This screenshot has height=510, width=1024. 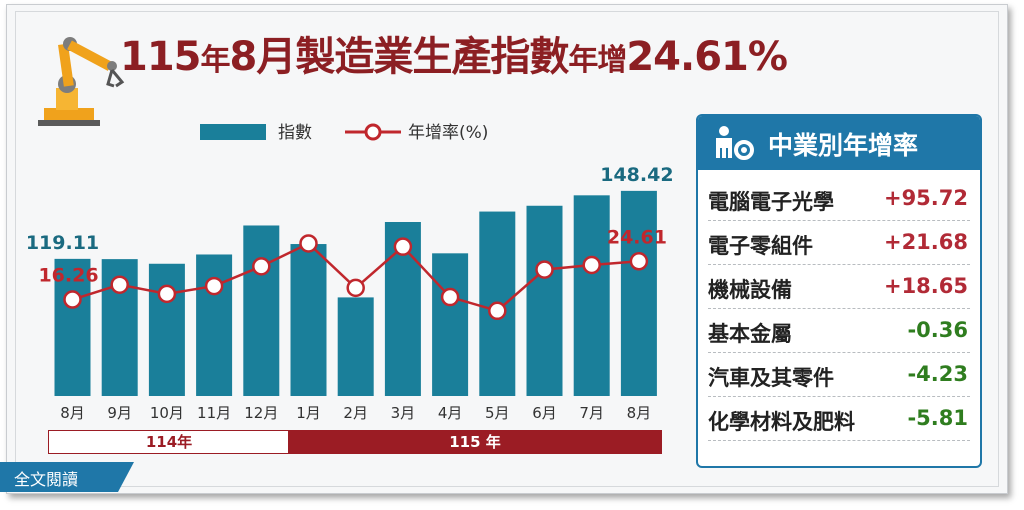 I want to click on x-tick-label: 2月, so click(x=355, y=413).